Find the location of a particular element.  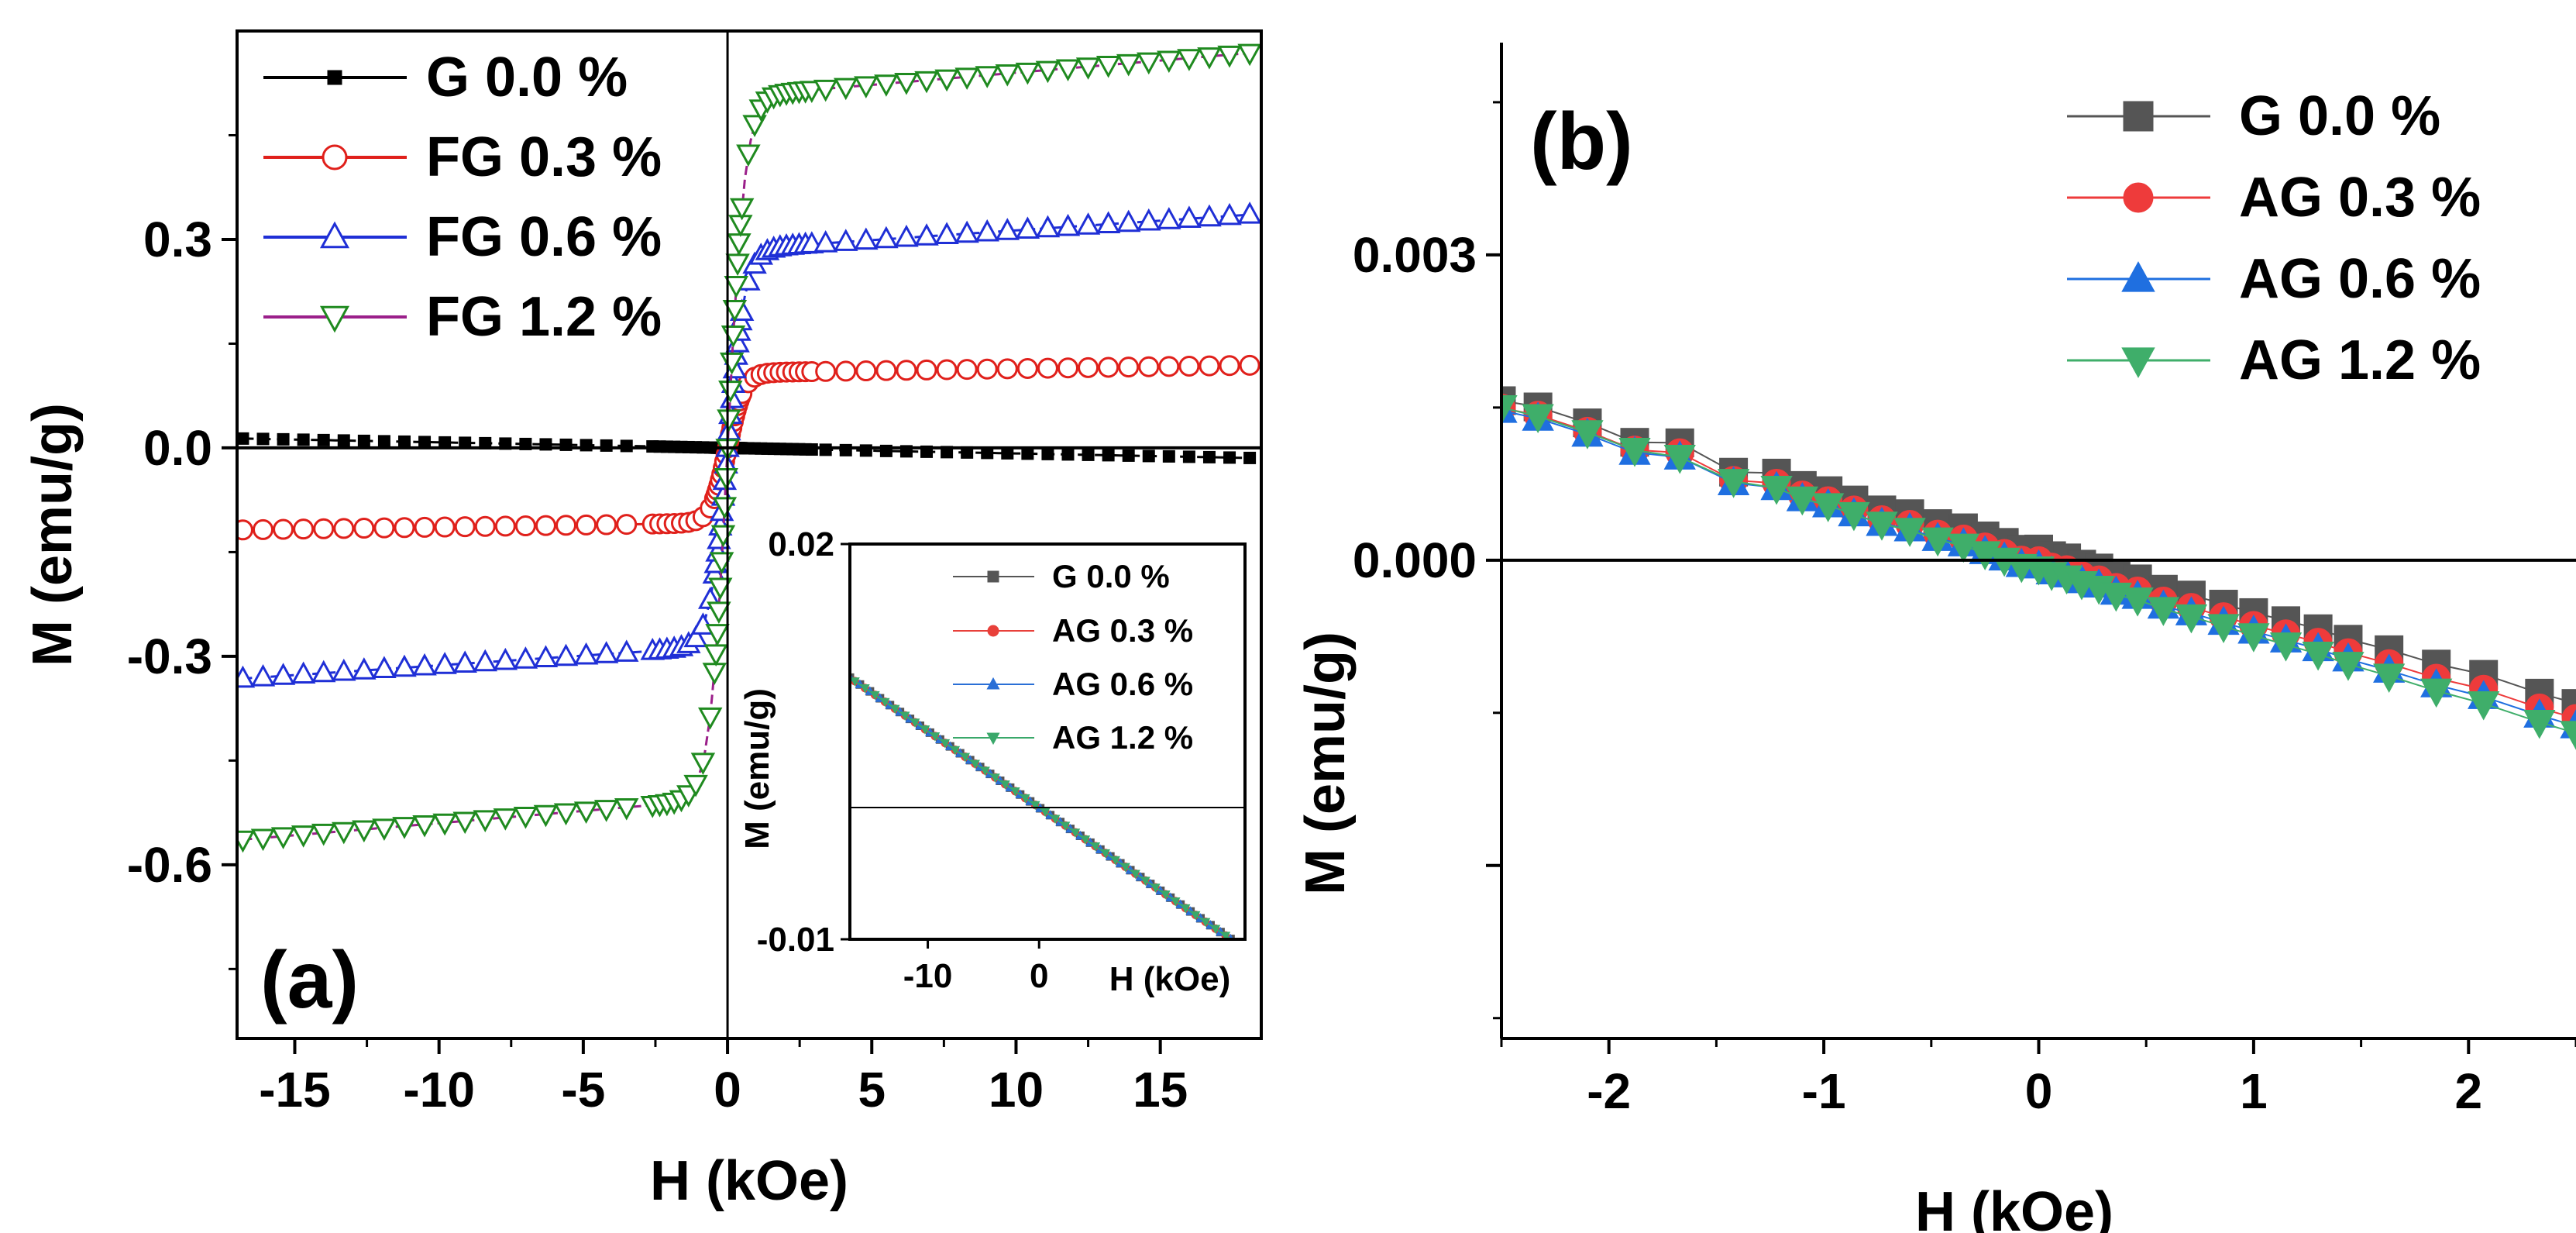

x-tick-label: 0 is located at coordinates (727, 1090).